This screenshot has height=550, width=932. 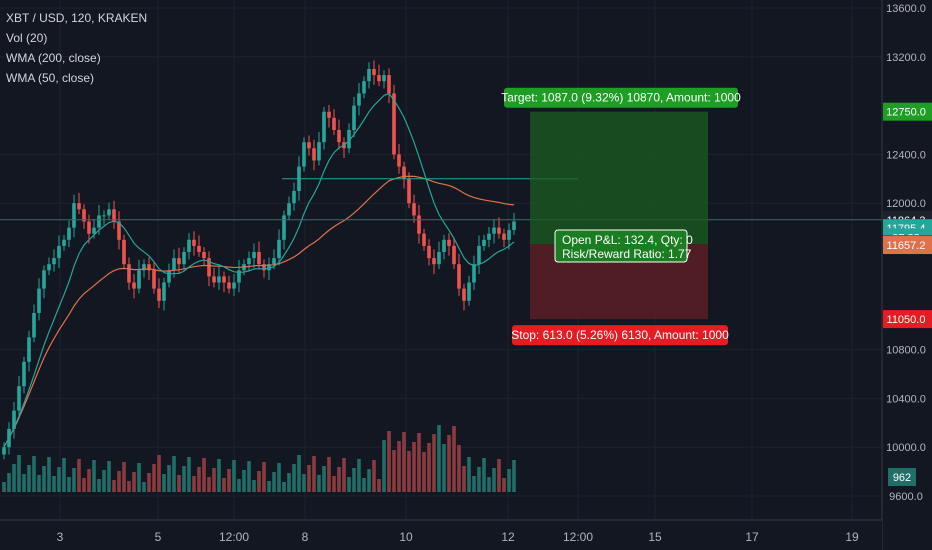 What do you see at coordinates (50, 78) in the screenshot?
I see `legend-wma50: WMA (50, close)` at bounding box center [50, 78].